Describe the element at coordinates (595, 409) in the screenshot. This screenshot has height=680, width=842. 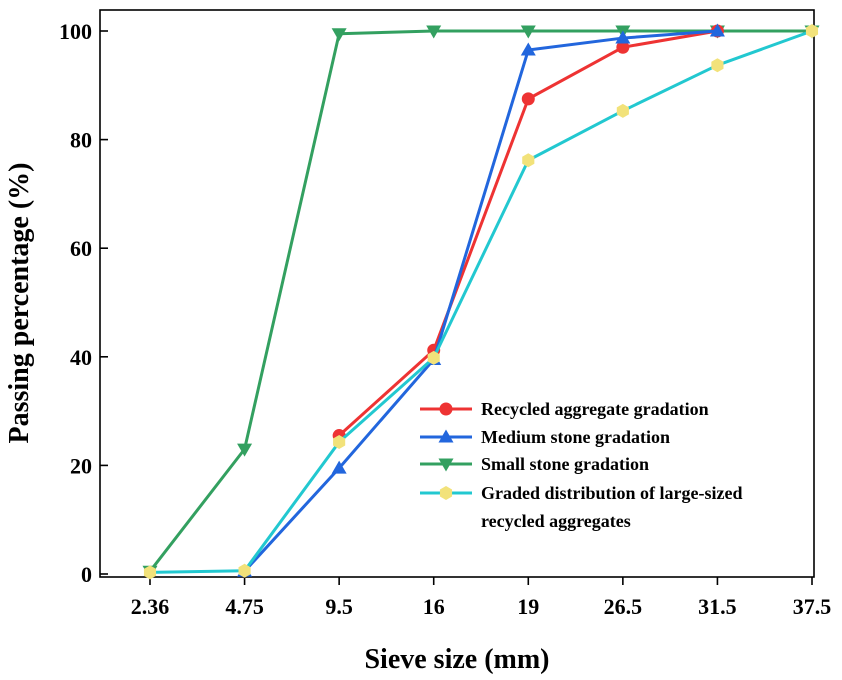
I see `legend-label: Recycled aggregate gradation` at that location.